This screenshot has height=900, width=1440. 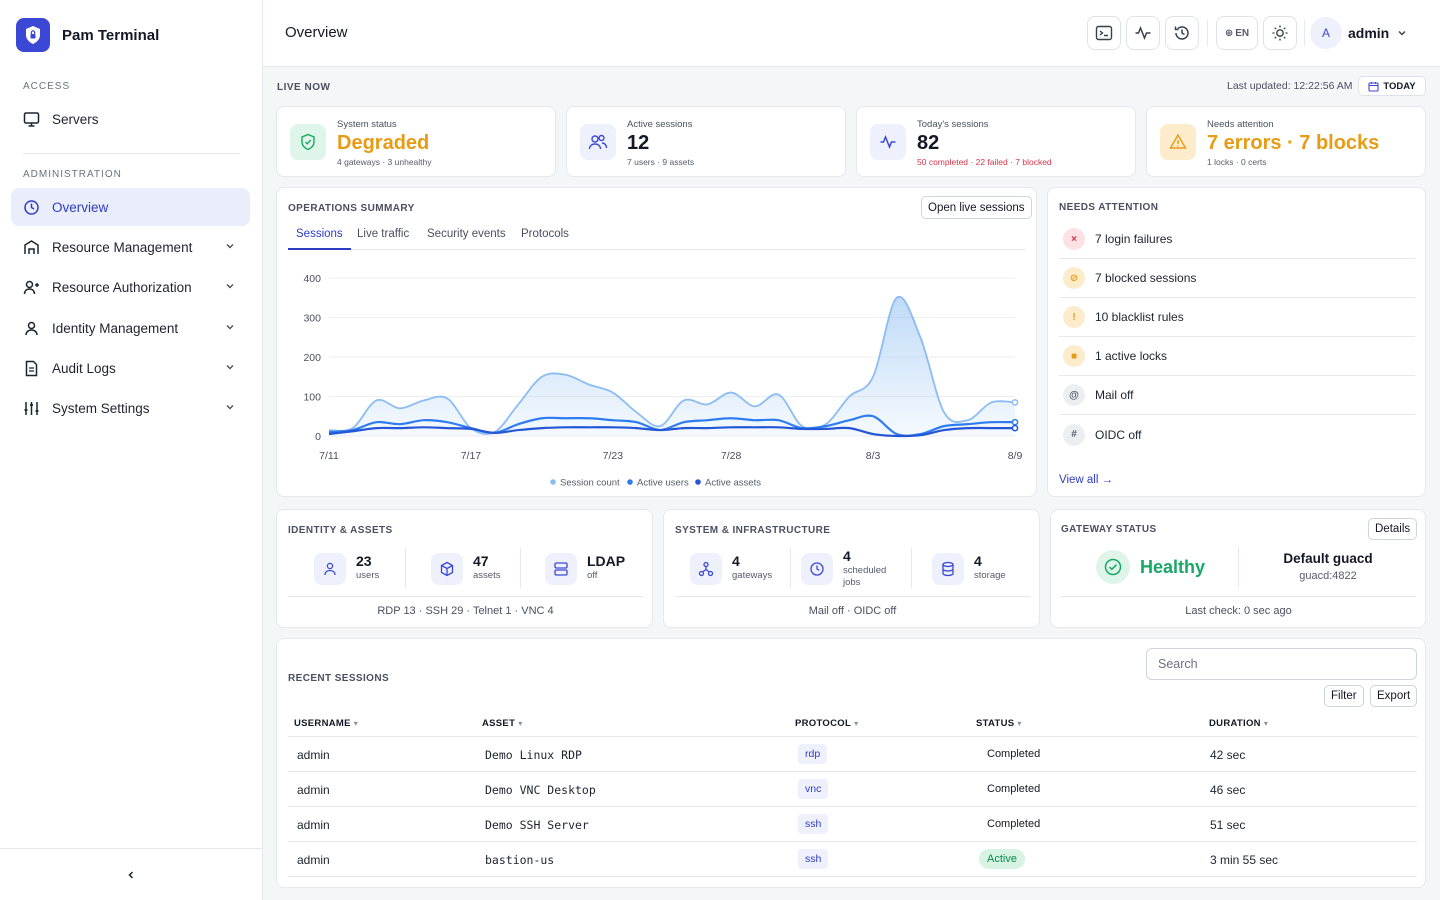 I want to click on tab-live-traffic: Live traffic, so click(x=383, y=234).